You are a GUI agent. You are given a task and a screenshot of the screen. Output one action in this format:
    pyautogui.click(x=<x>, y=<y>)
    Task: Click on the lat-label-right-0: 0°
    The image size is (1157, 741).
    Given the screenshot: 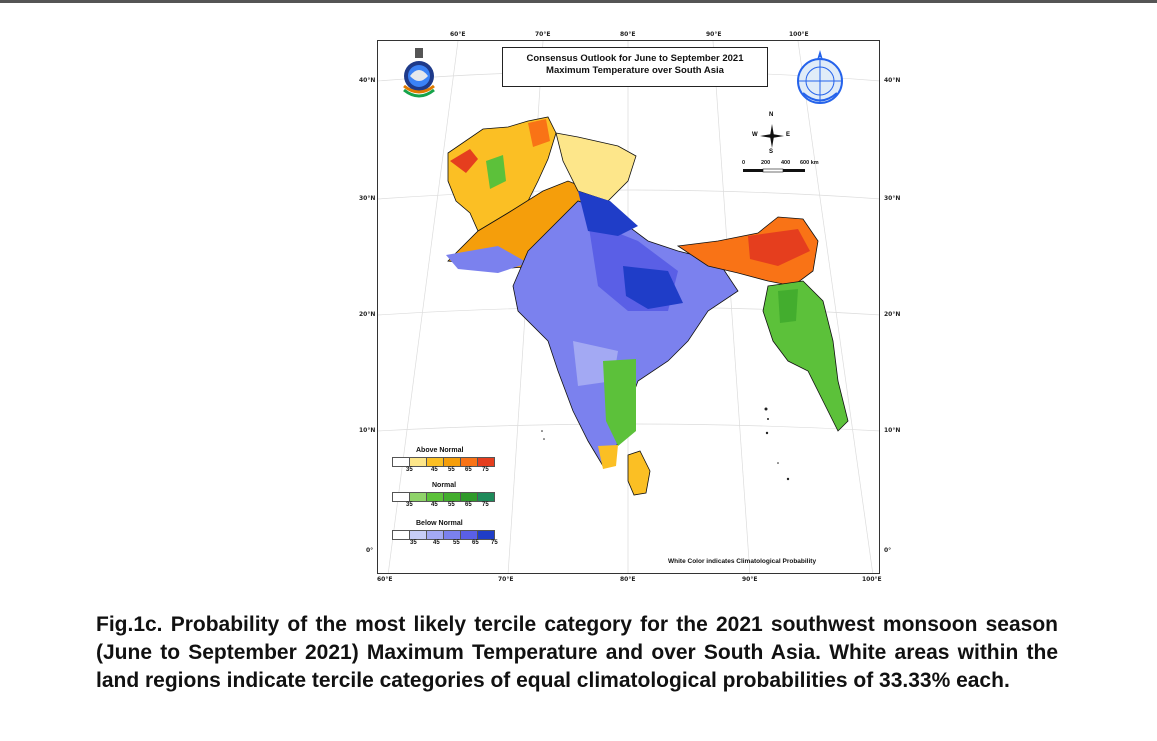 What is the action you would take?
    pyautogui.click(x=888, y=550)
    